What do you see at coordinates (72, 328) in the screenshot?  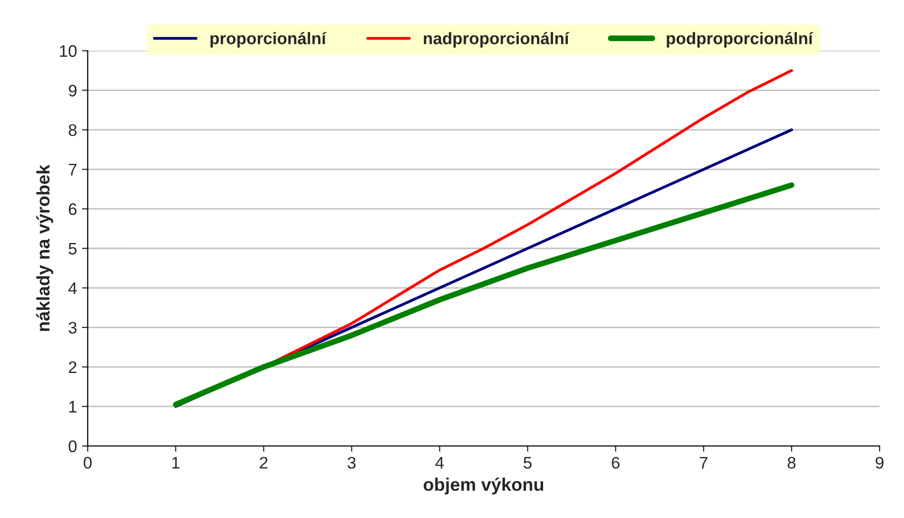 I see `y-tick-label: 3` at bounding box center [72, 328].